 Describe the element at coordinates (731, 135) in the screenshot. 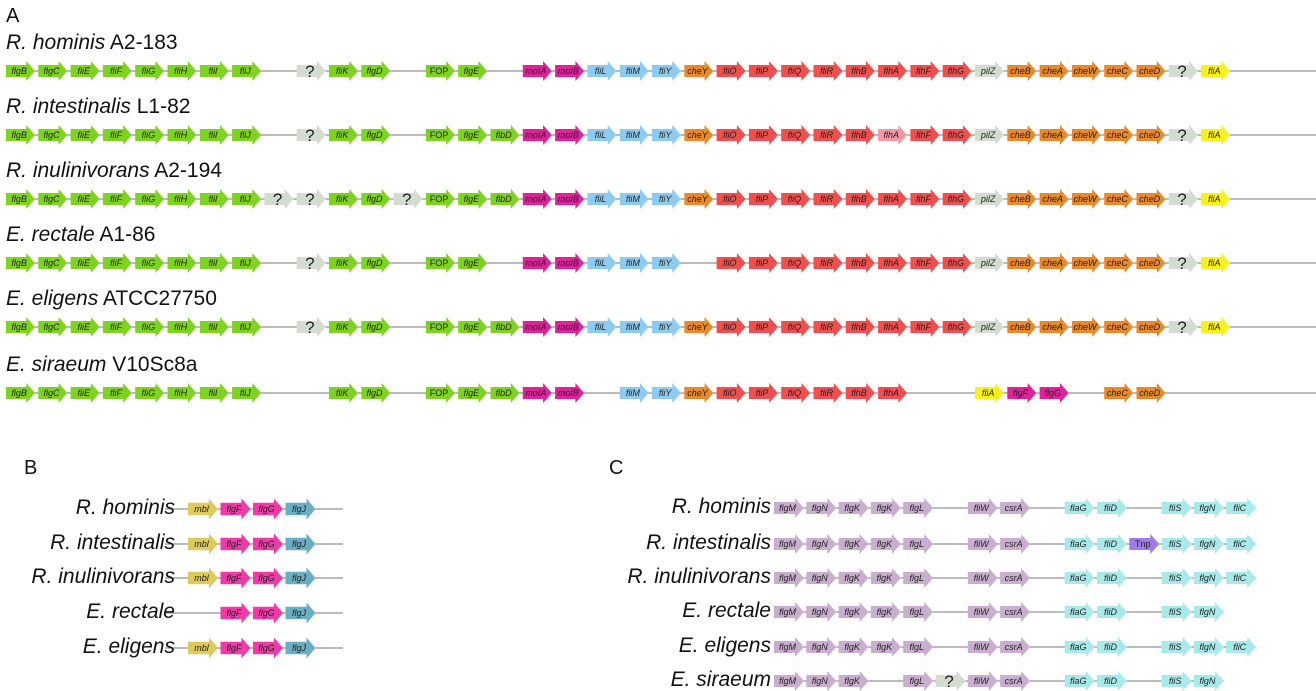

I see `gene: fliO` at that location.